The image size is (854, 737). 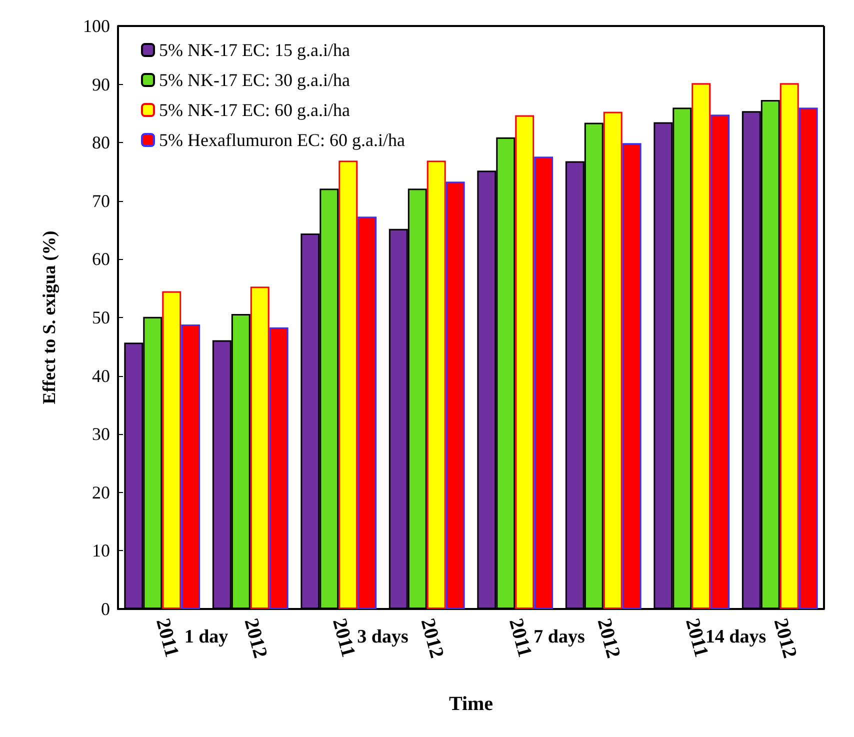 What do you see at coordinates (101, 376) in the screenshot?
I see `y-tick-label: 40` at bounding box center [101, 376].